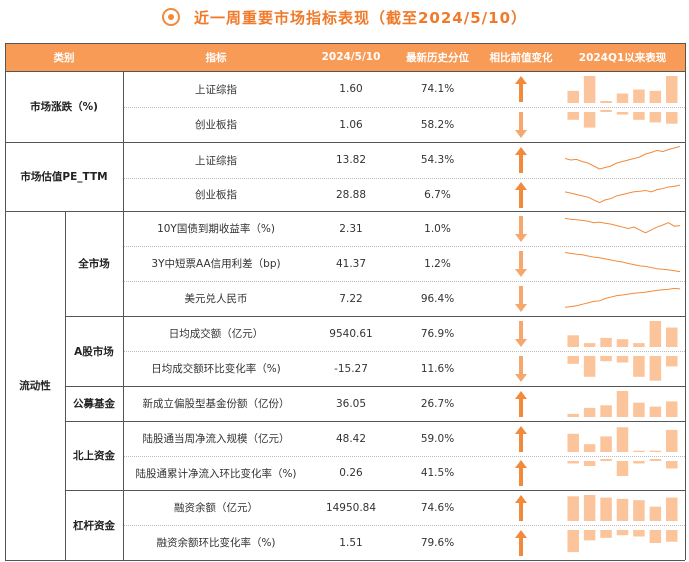 The width and height of the screenshot is (689, 562). Describe the element at coordinates (94, 456) in the screenshot. I see `subgroup-northbound: 北上资金` at that location.